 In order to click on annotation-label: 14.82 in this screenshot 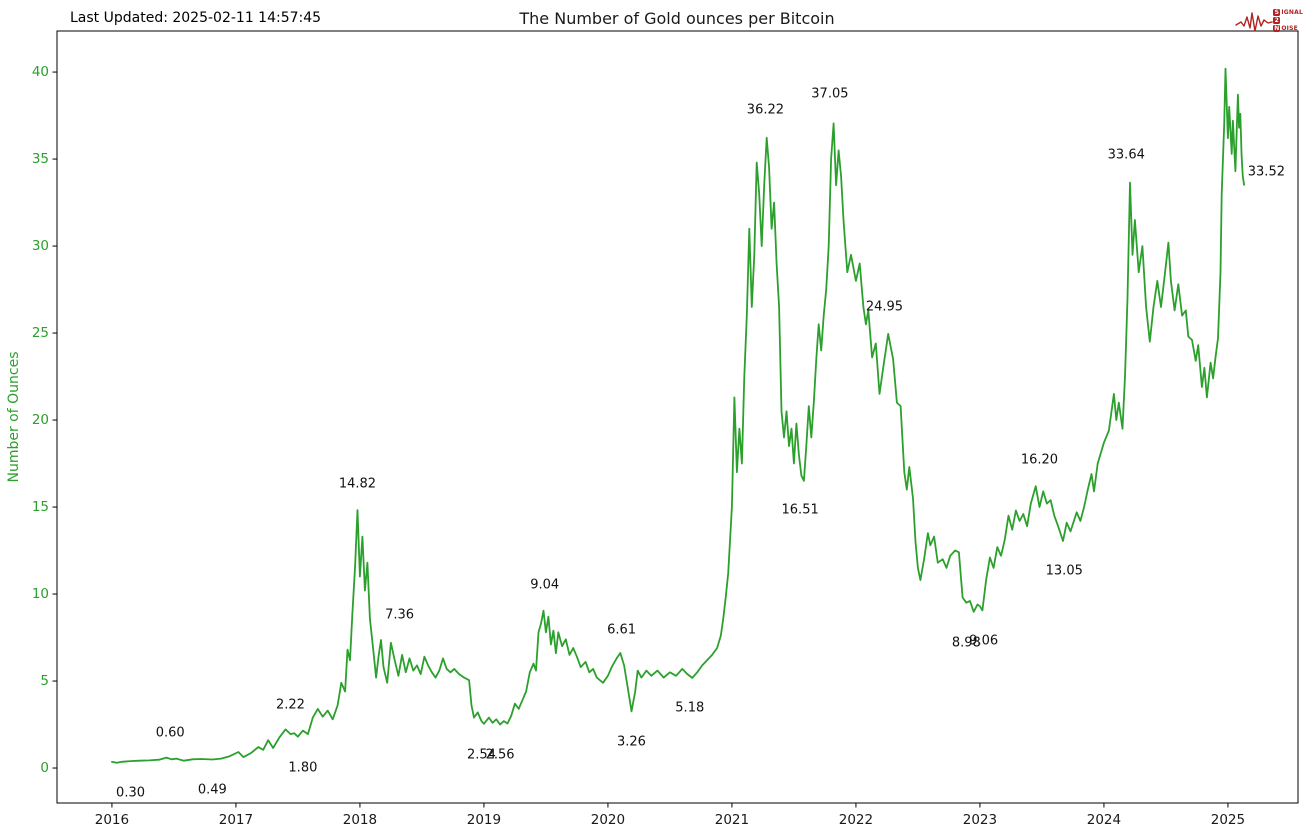, I will do `click(357, 484)`.